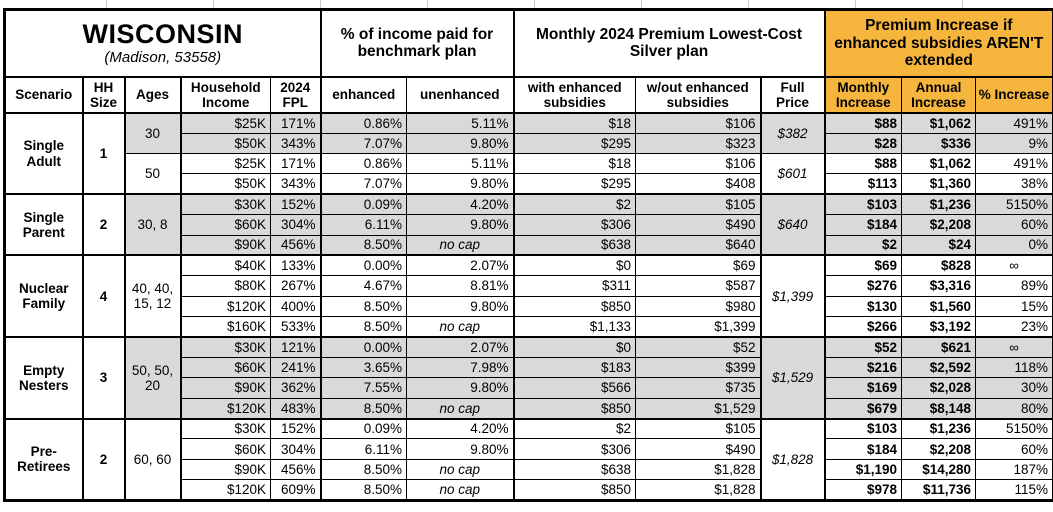  Describe the element at coordinates (574, 143) in the screenshot. I see `cell-premium-with-subsidies: $295` at that location.